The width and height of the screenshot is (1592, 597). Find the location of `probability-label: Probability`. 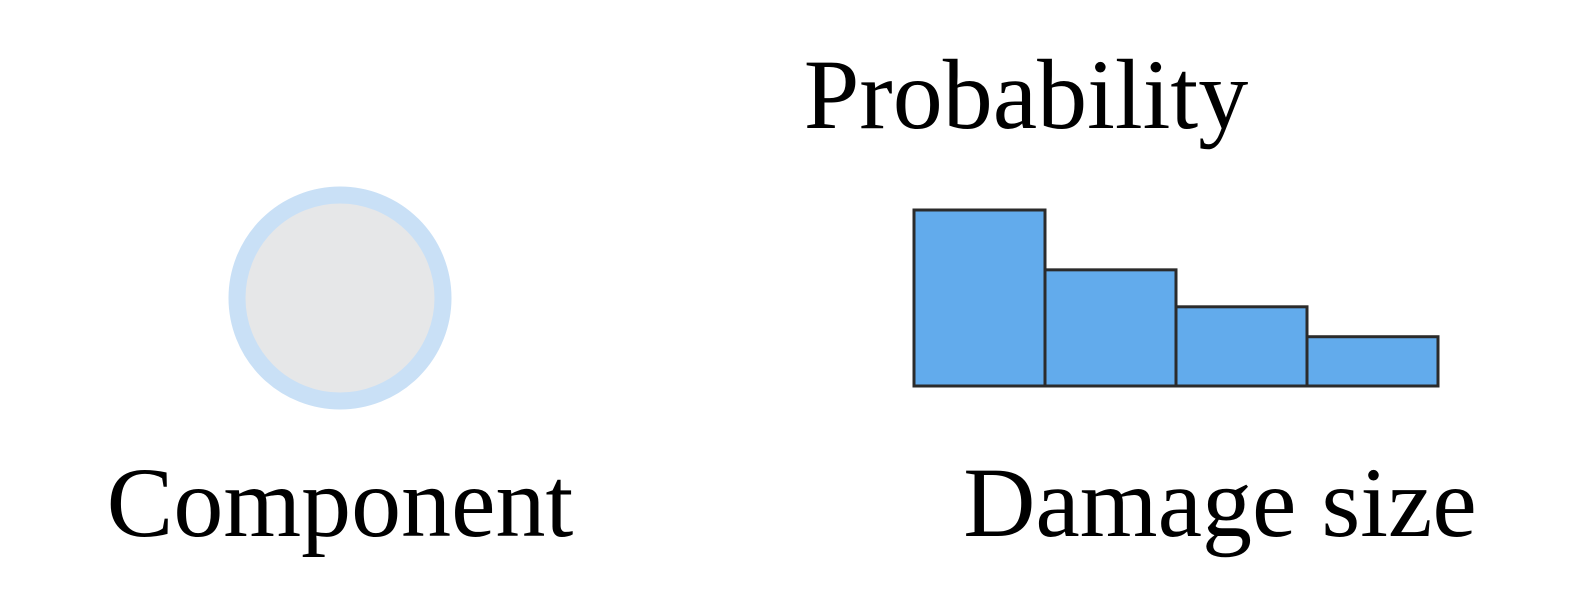

probability-label: Probability is located at coordinates (1026, 94).